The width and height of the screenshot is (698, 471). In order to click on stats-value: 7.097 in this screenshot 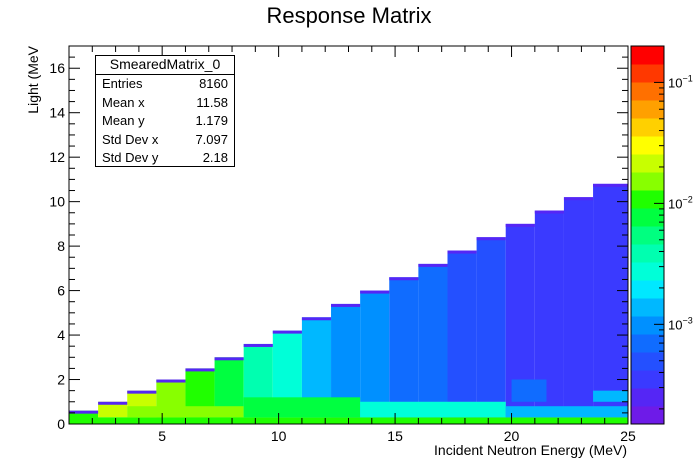, I will do `click(211, 139)`.